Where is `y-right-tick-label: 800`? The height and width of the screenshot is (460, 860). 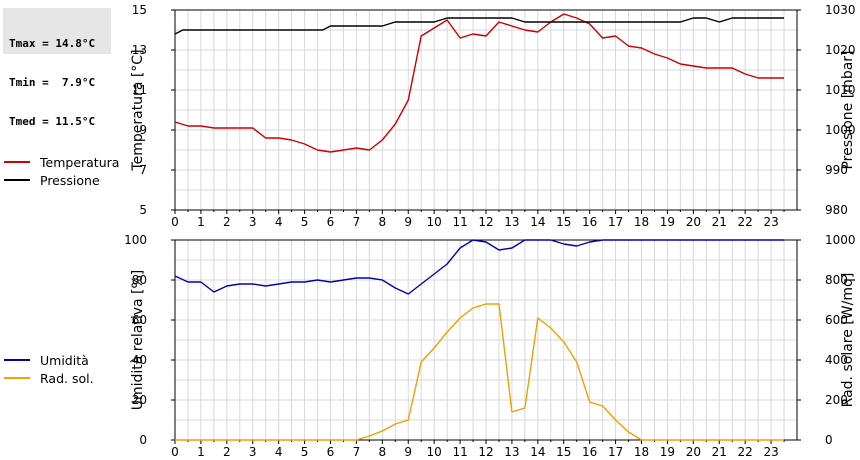 y-right-tick-label: 800 is located at coordinates (836, 280).